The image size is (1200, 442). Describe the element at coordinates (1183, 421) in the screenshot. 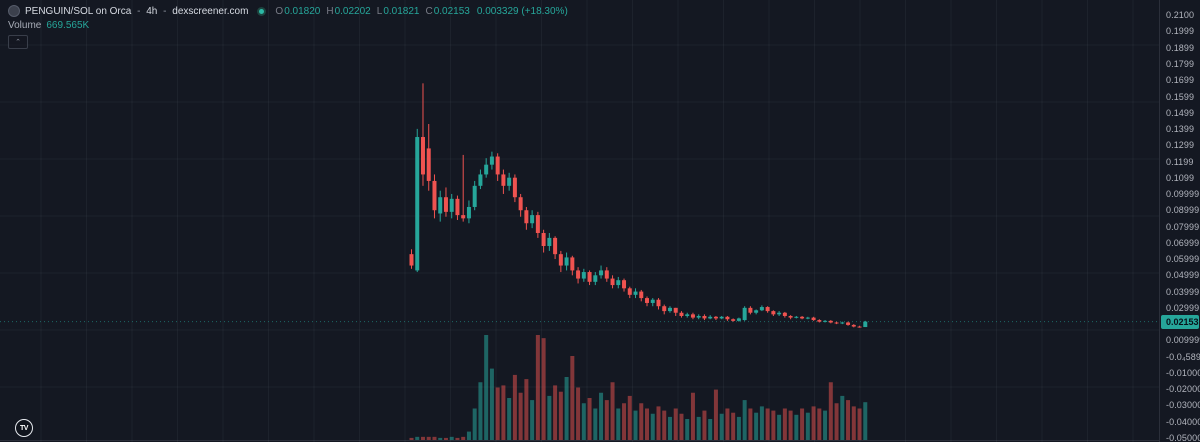

I see `price-axis-label: -0.04000` at that location.